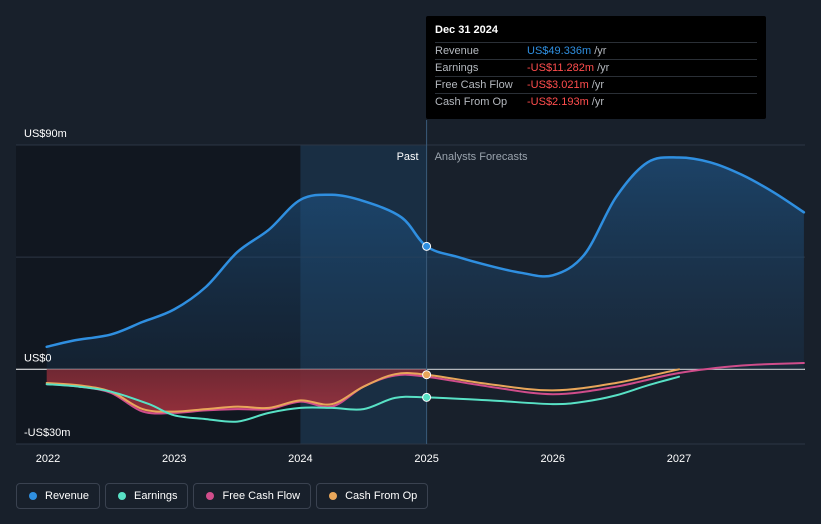 The image size is (821, 524). Describe the element at coordinates (300, 459) in the screenshot. I see `x-axis-tick-label: 2024` at that location.